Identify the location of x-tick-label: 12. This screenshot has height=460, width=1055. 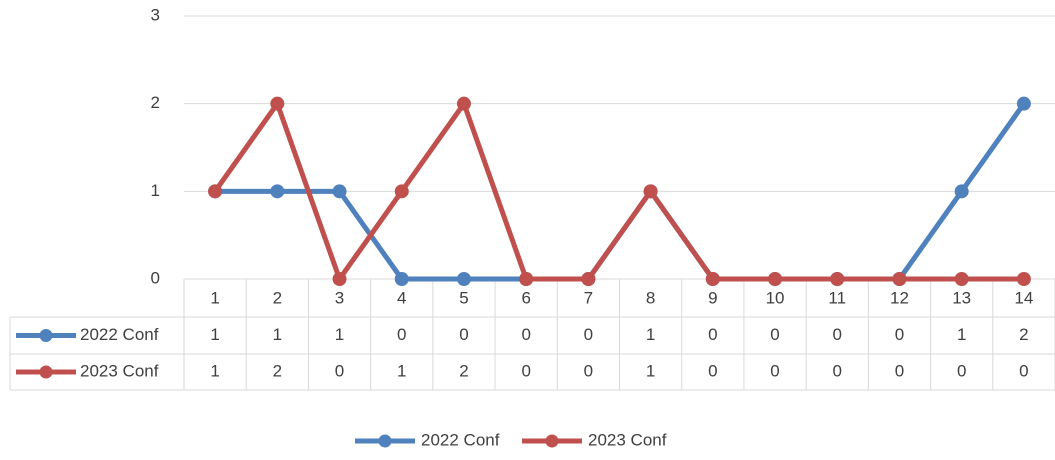
(899, 297).